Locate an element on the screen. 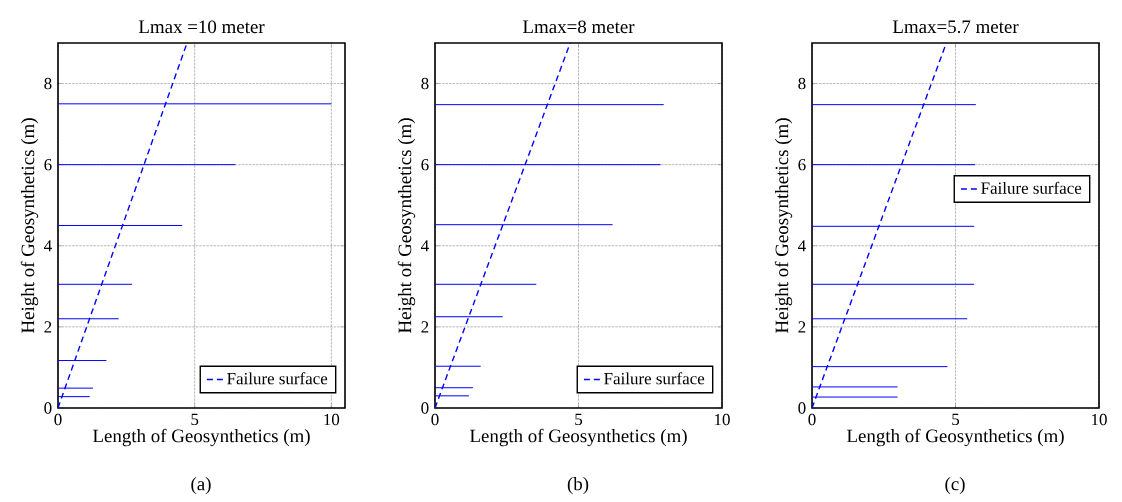 This screenshot has height=502, width=1122. text: (c) is located at coordinates (955, 486).